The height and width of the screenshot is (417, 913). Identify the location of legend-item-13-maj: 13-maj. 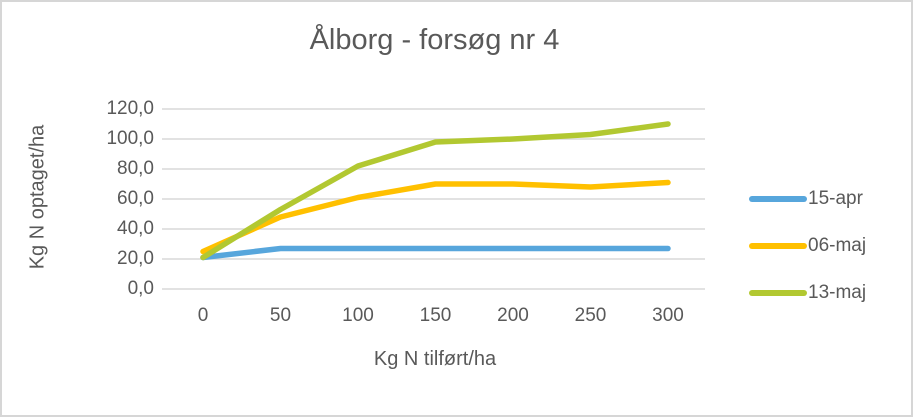
(807, 293).